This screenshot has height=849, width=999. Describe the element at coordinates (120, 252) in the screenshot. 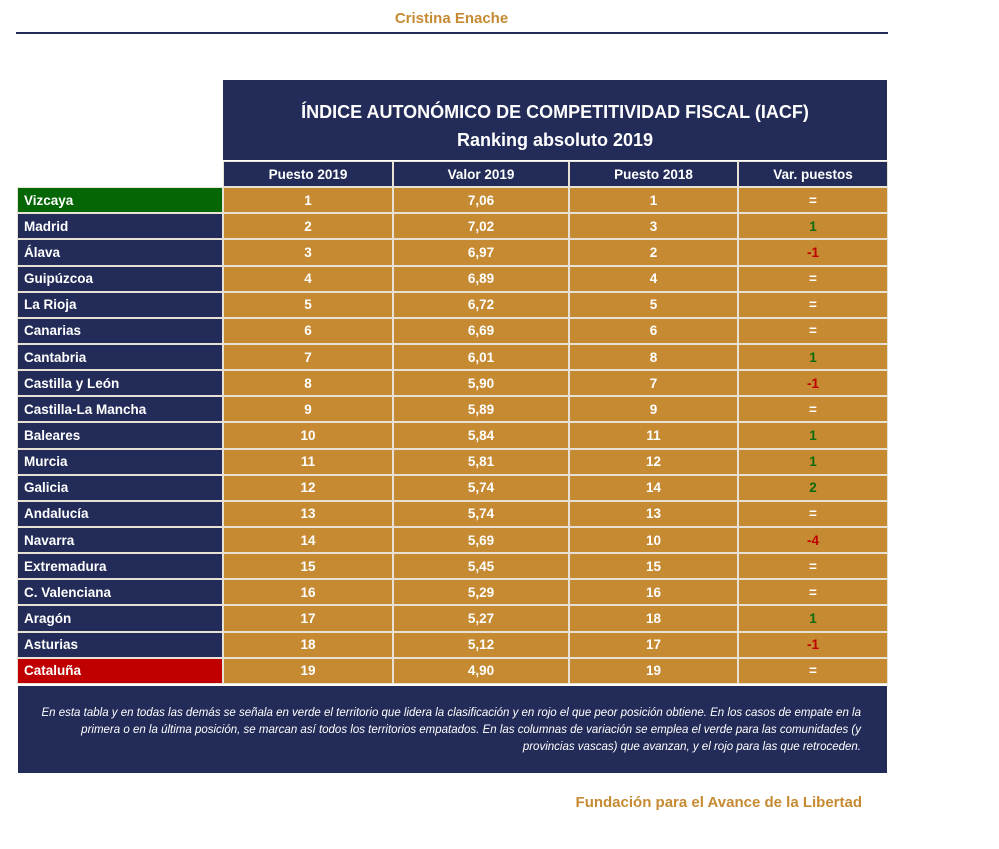

I see `cell-territory: Álava` at that location.